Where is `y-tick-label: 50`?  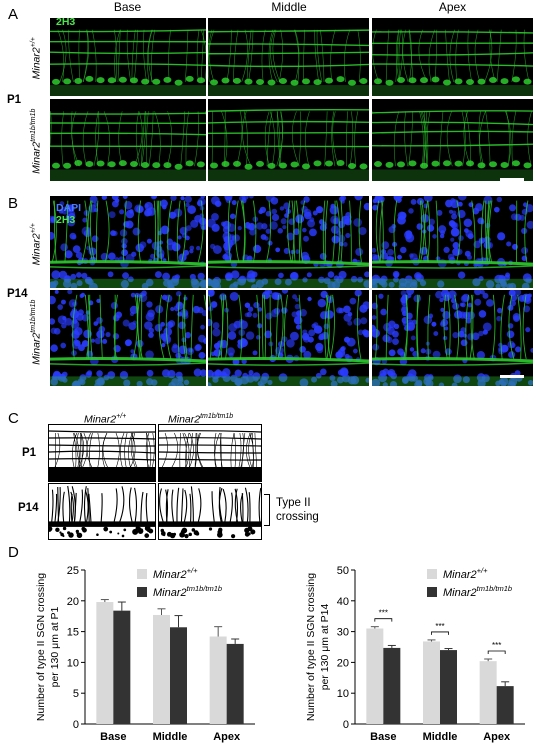 y-tick-label: 50 is located at coordinates (343, 571).